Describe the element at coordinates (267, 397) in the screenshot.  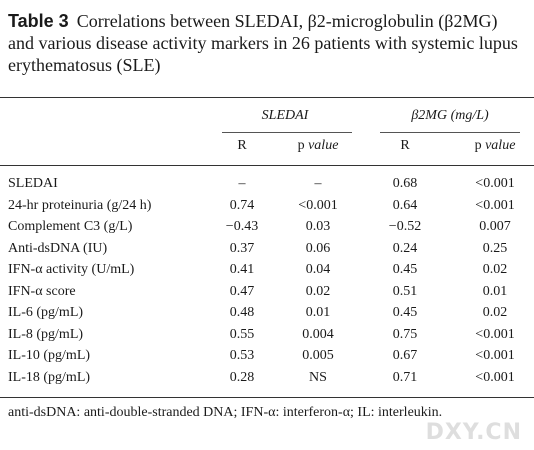
I see `bottom-rule` at that location.